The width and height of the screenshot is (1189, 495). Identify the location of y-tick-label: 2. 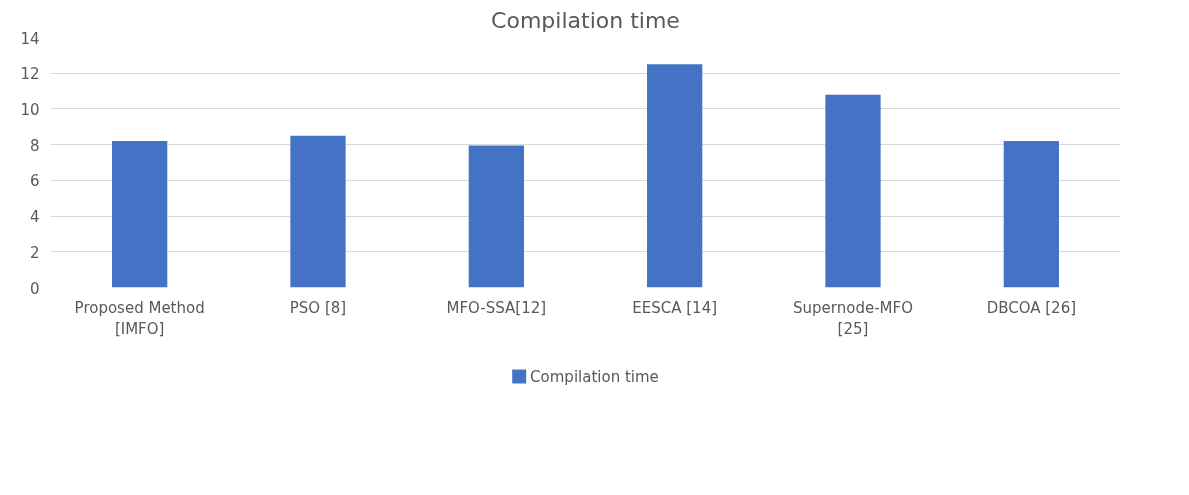
(34, 252).